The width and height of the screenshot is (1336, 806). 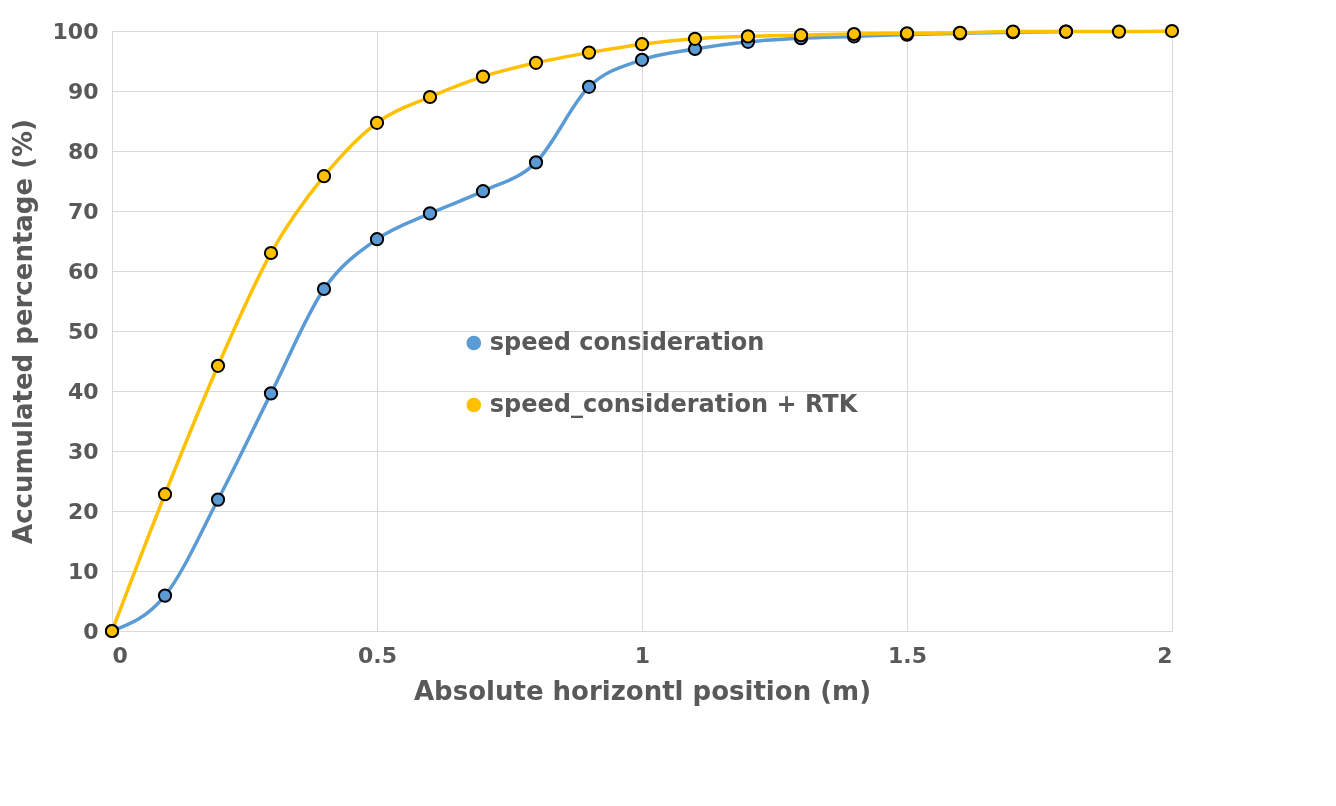 What do you see at coordinates (377, 655) in the screenshot?
I see `x-tick-label: 0.5` at bounding box center [377, 655].